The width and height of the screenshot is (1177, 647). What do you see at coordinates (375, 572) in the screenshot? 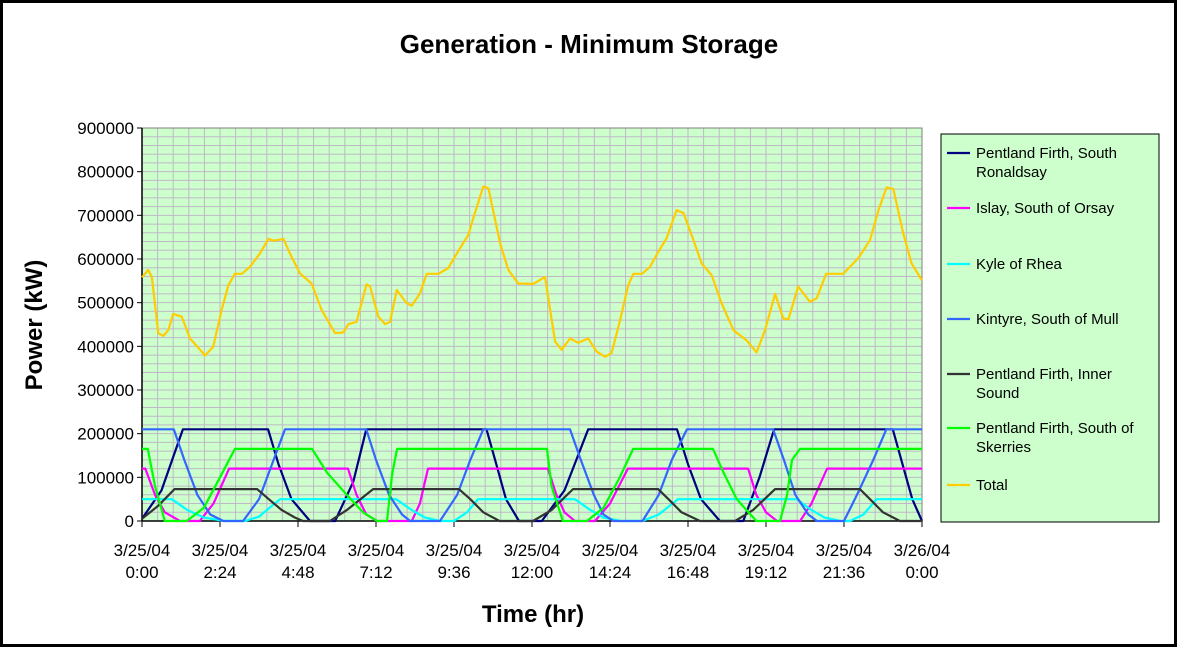
I see `x-tick-label-time: 7:12` at bounding box center [375, 572].